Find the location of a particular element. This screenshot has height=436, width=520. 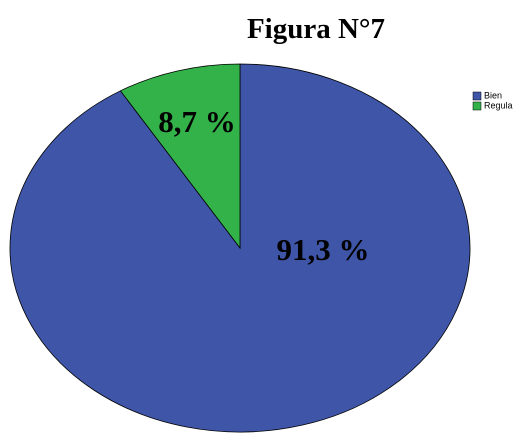

pie-slice is located at coordinates (180, 156).